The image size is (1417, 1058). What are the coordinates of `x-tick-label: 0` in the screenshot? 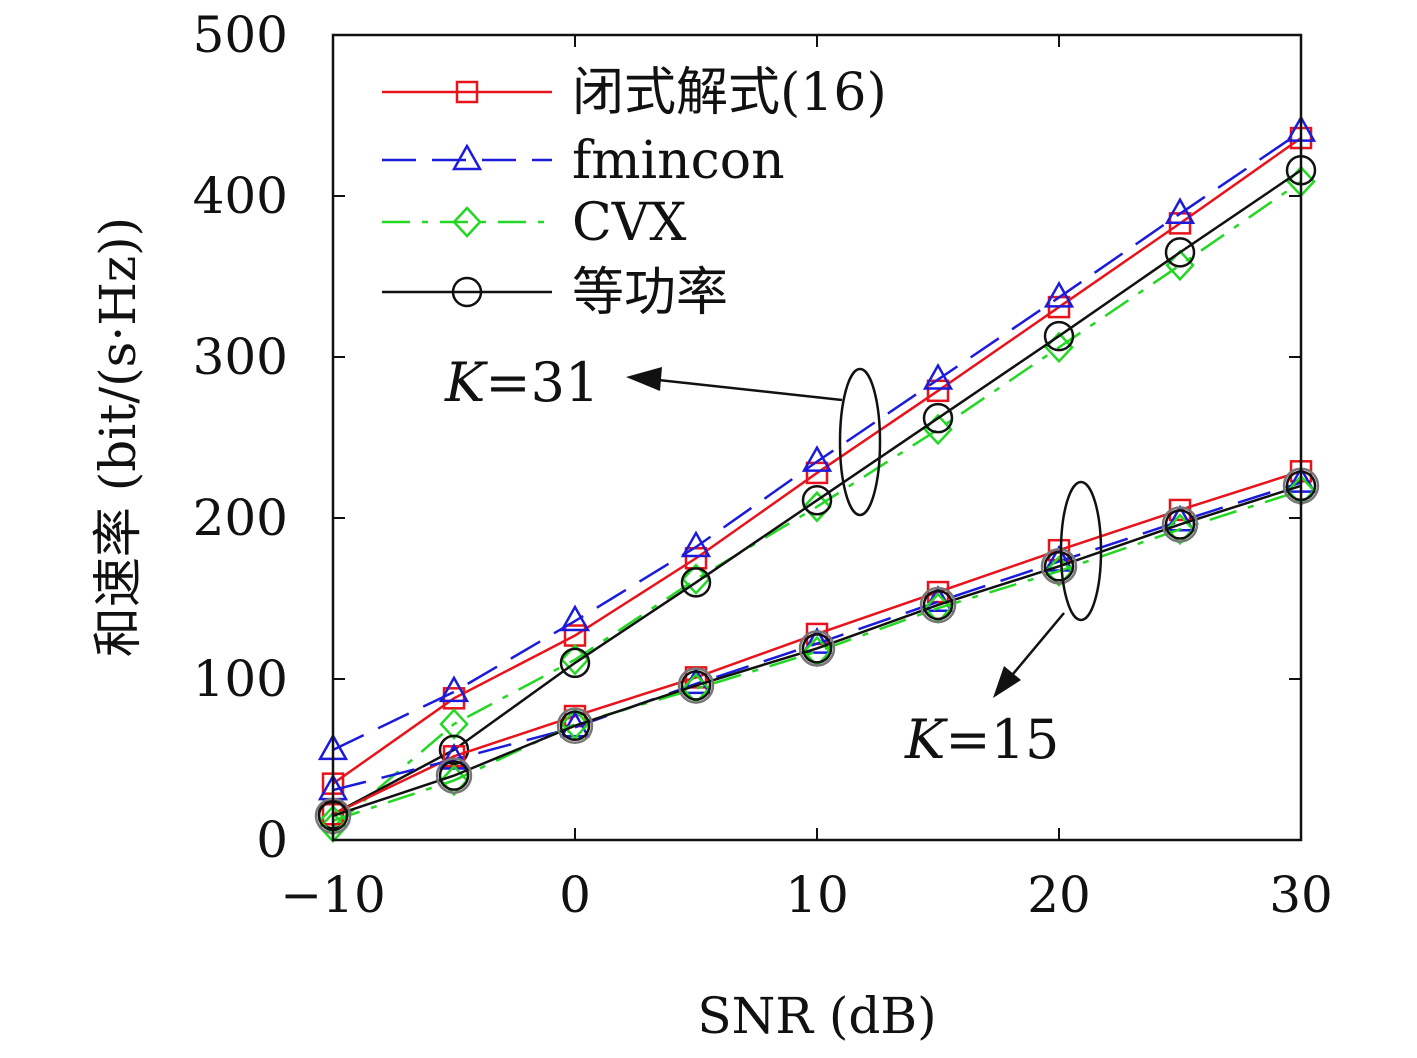 It's located at (575, 895).